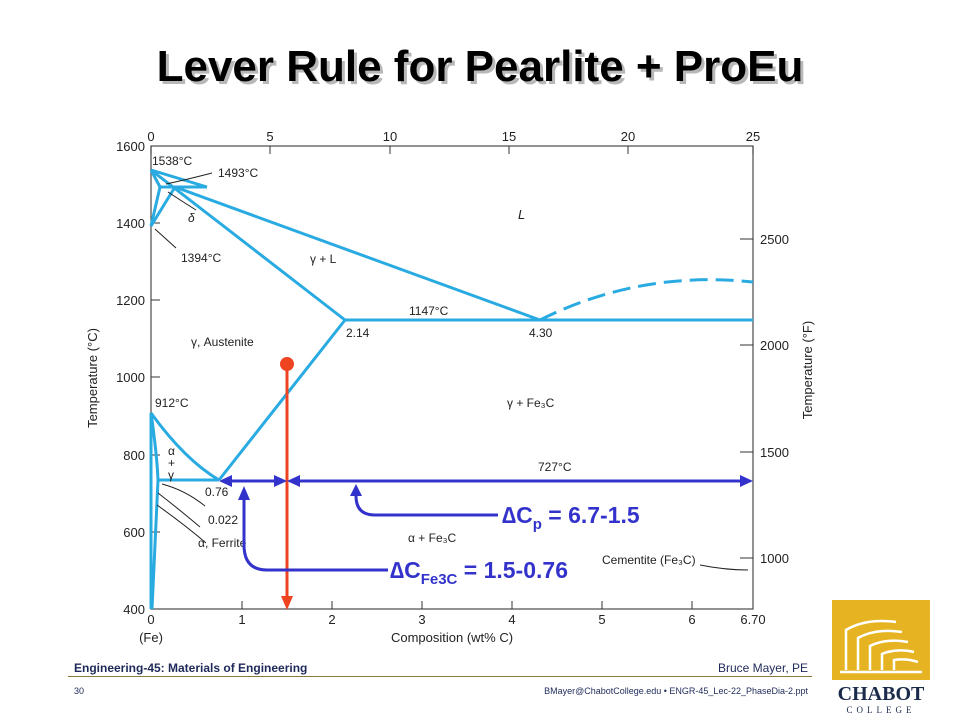 This screenshot has width=960, height=720. I want to click on tie-arrowhead-right-out, so click(746, 481).